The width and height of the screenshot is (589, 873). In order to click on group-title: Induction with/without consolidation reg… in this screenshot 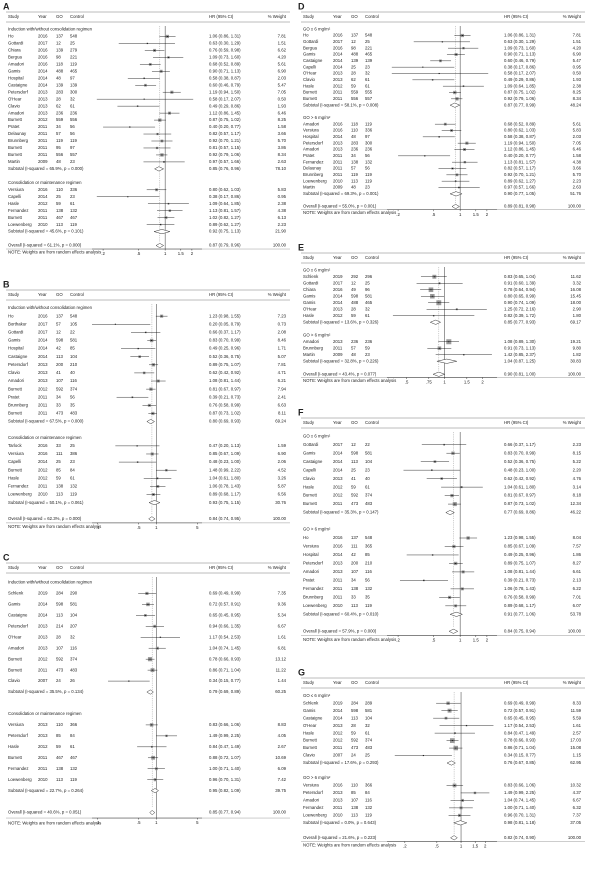, I will do `click(50, 29)`.